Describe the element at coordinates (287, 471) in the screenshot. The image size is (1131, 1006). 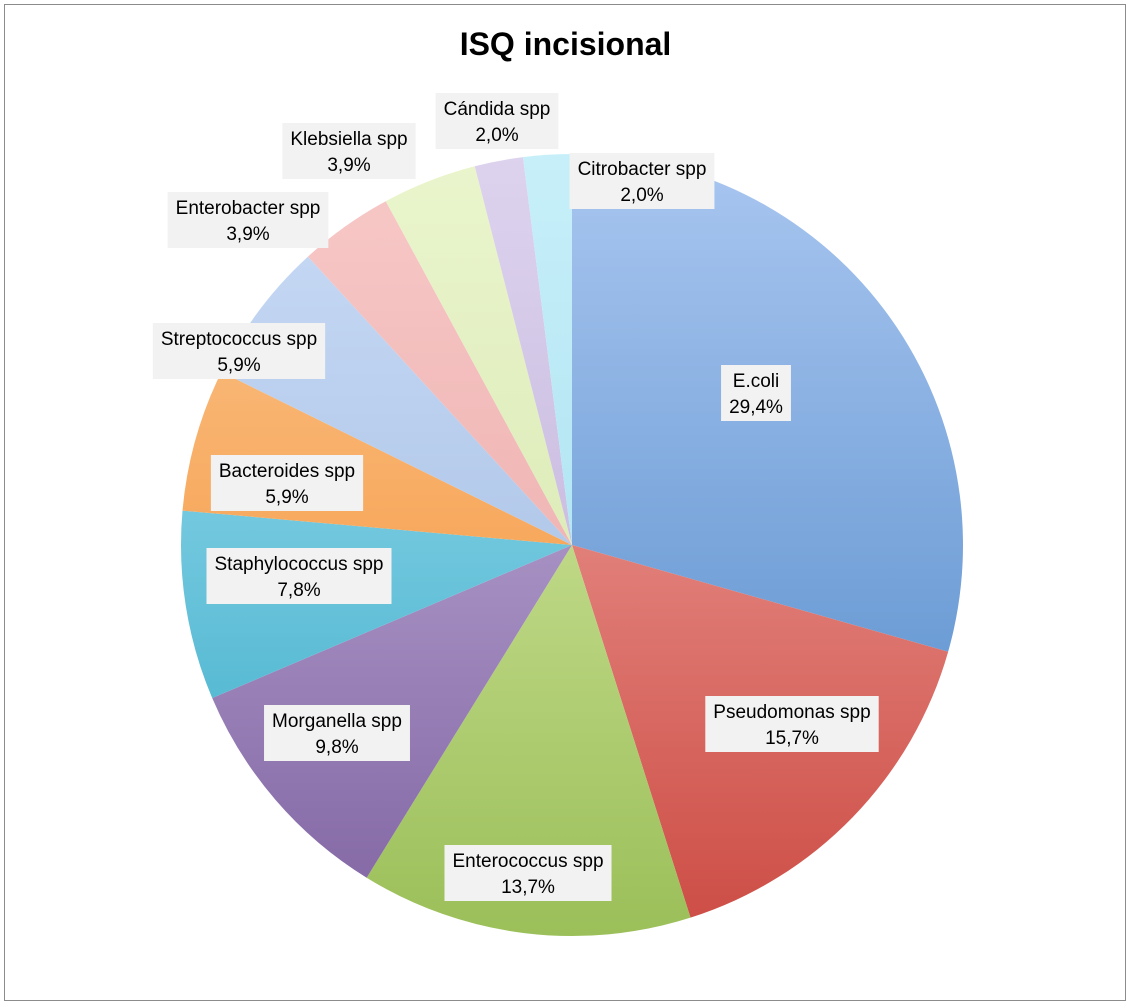
I see `data-label-category: Bacteroides spp` at that location.